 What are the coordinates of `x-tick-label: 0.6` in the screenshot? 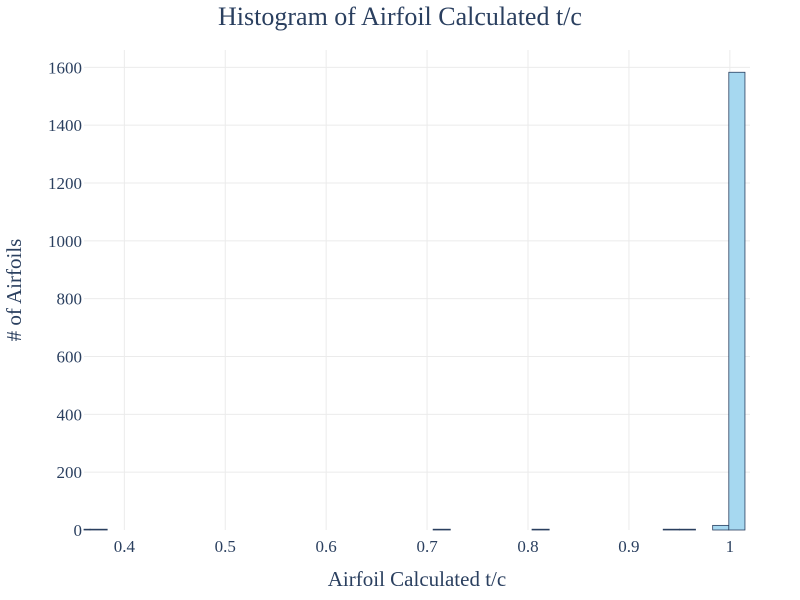 It's located at (326, 546).